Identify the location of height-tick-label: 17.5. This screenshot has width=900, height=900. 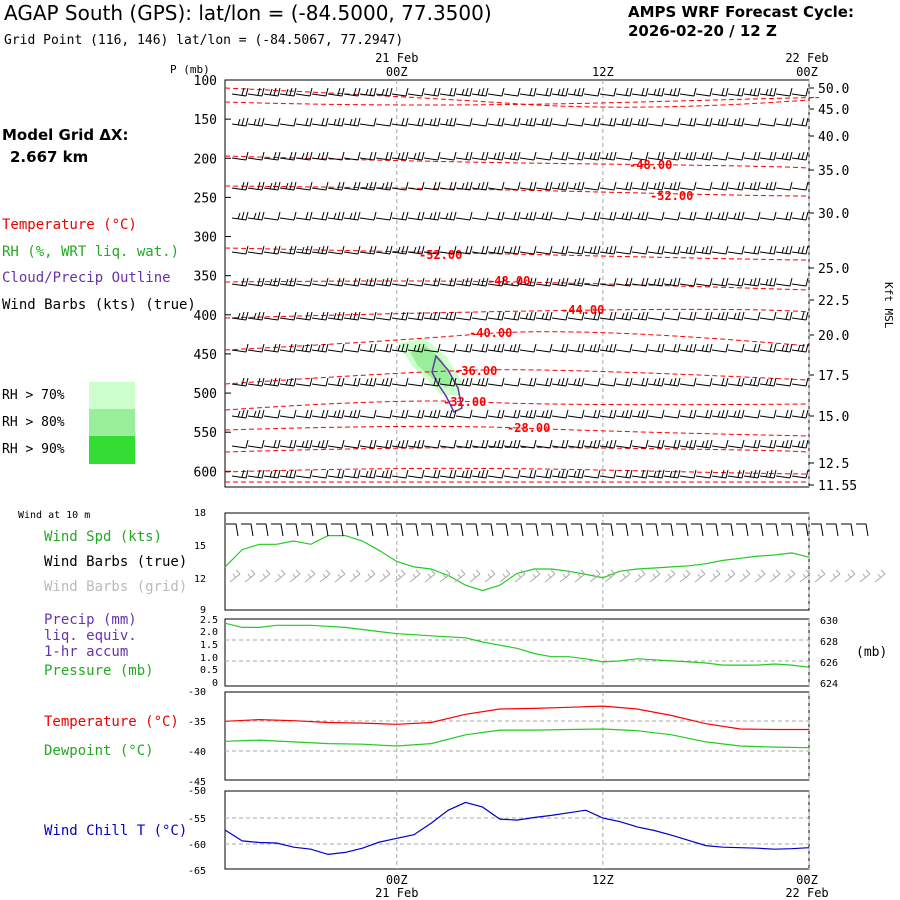
(833, 376).